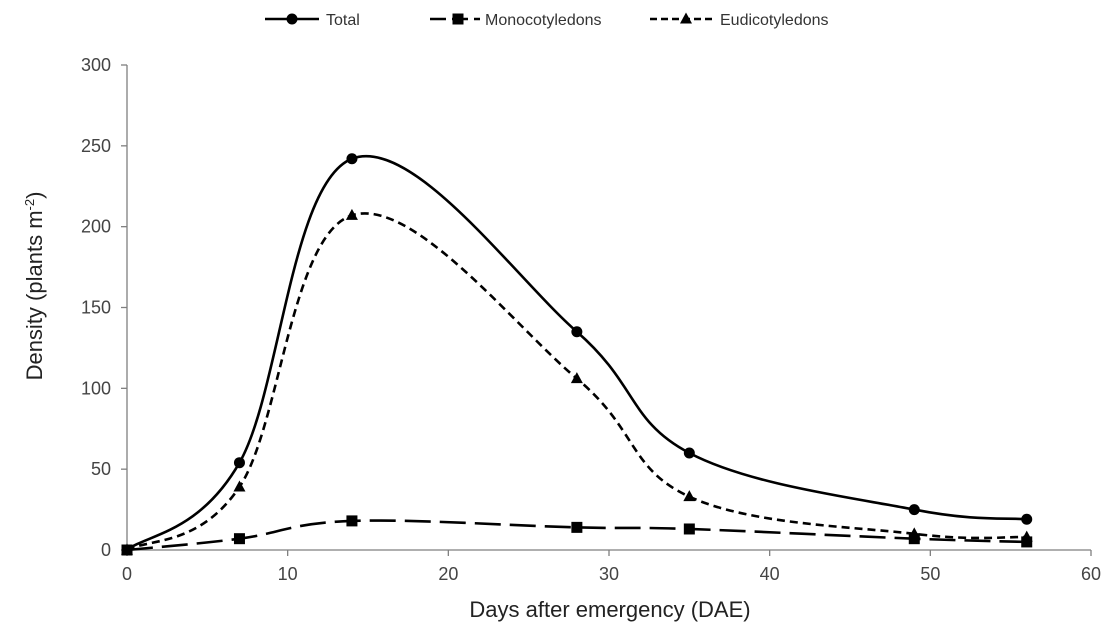 This screenshot has width=1104, height=626. Describe the element at coordinates (343, 20) in the screenshot. I see `legend-label: Total` at that location.